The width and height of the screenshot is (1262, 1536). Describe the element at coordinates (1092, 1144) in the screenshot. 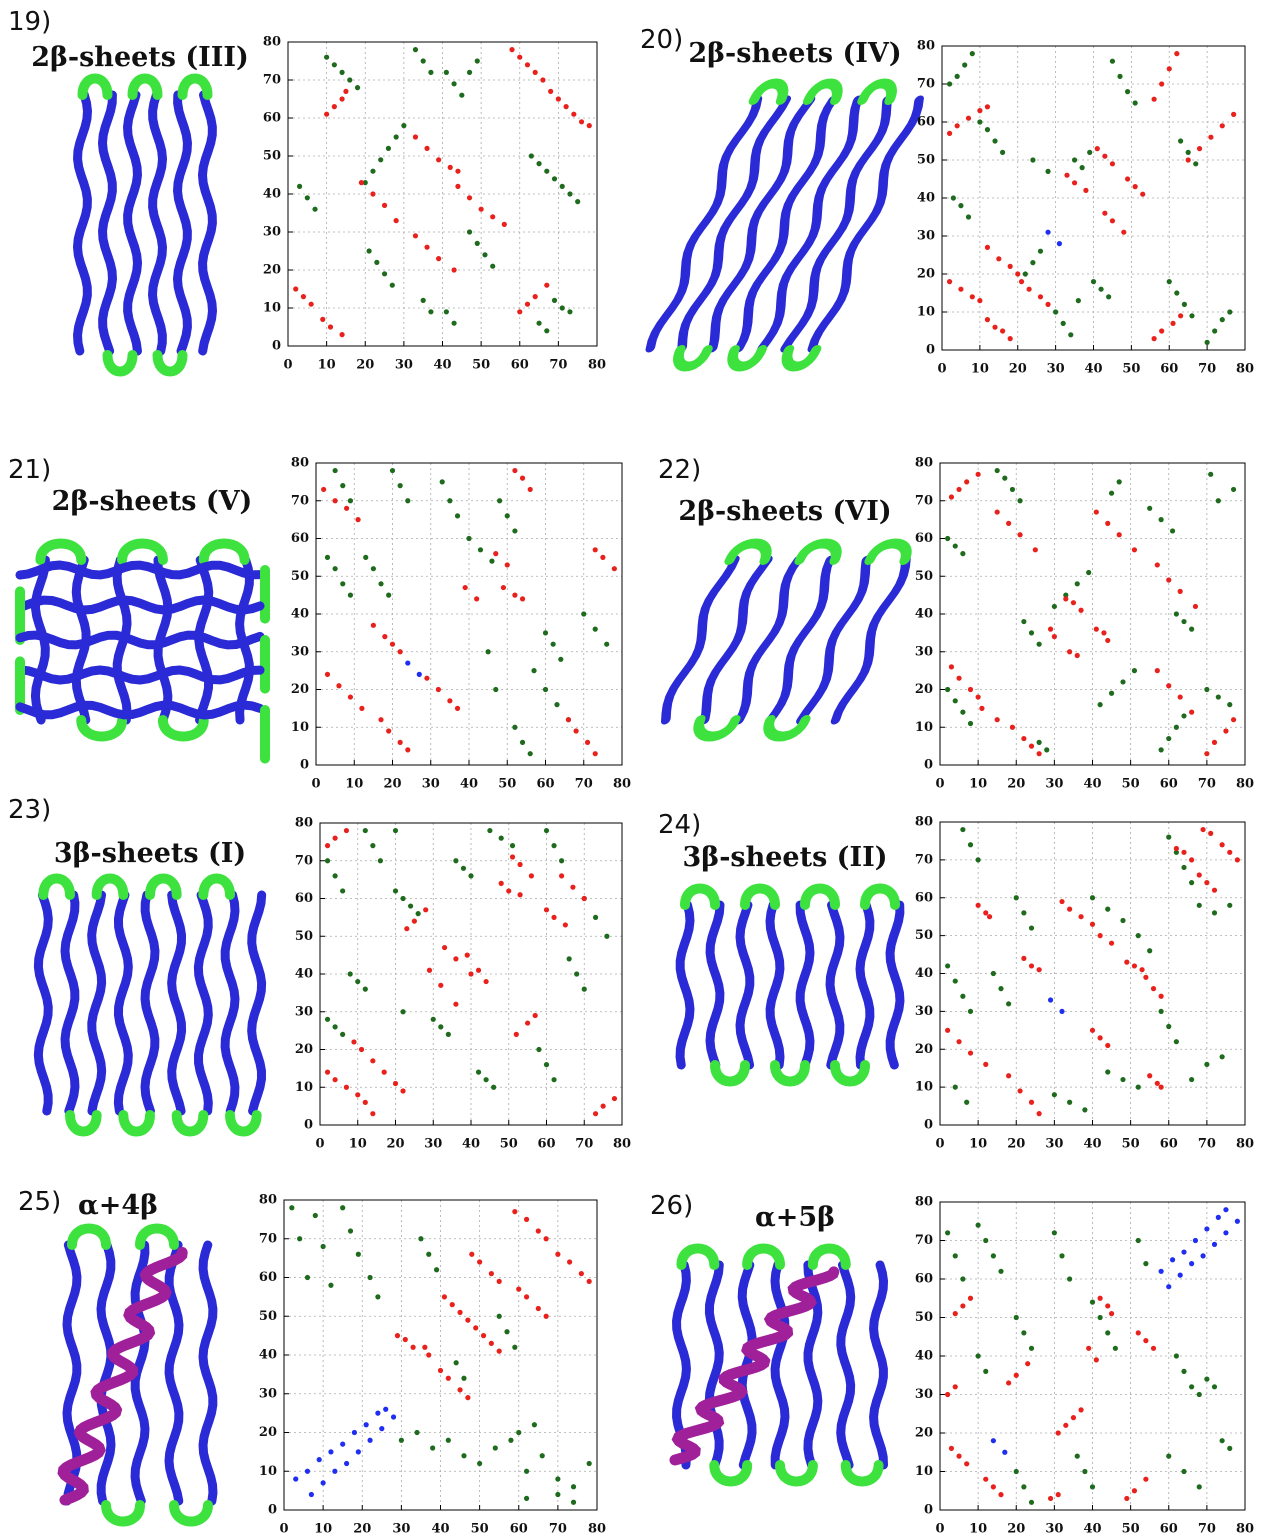

I see `x-tick-label: 40` at that location.